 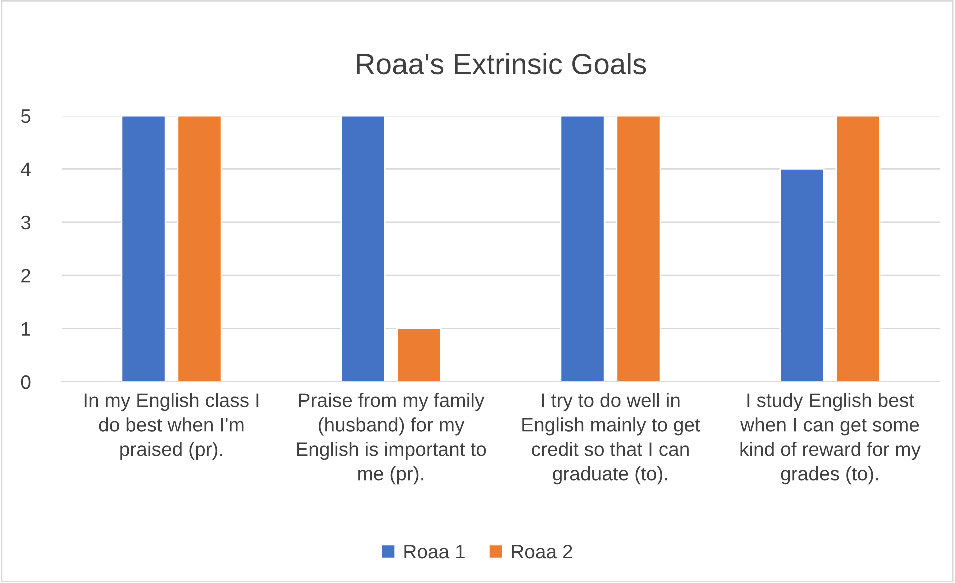 What do you see at coordinates (434, 552) in the screenshot?
I see `legend-label: Roaa 1` at bounding box center [434, 552].